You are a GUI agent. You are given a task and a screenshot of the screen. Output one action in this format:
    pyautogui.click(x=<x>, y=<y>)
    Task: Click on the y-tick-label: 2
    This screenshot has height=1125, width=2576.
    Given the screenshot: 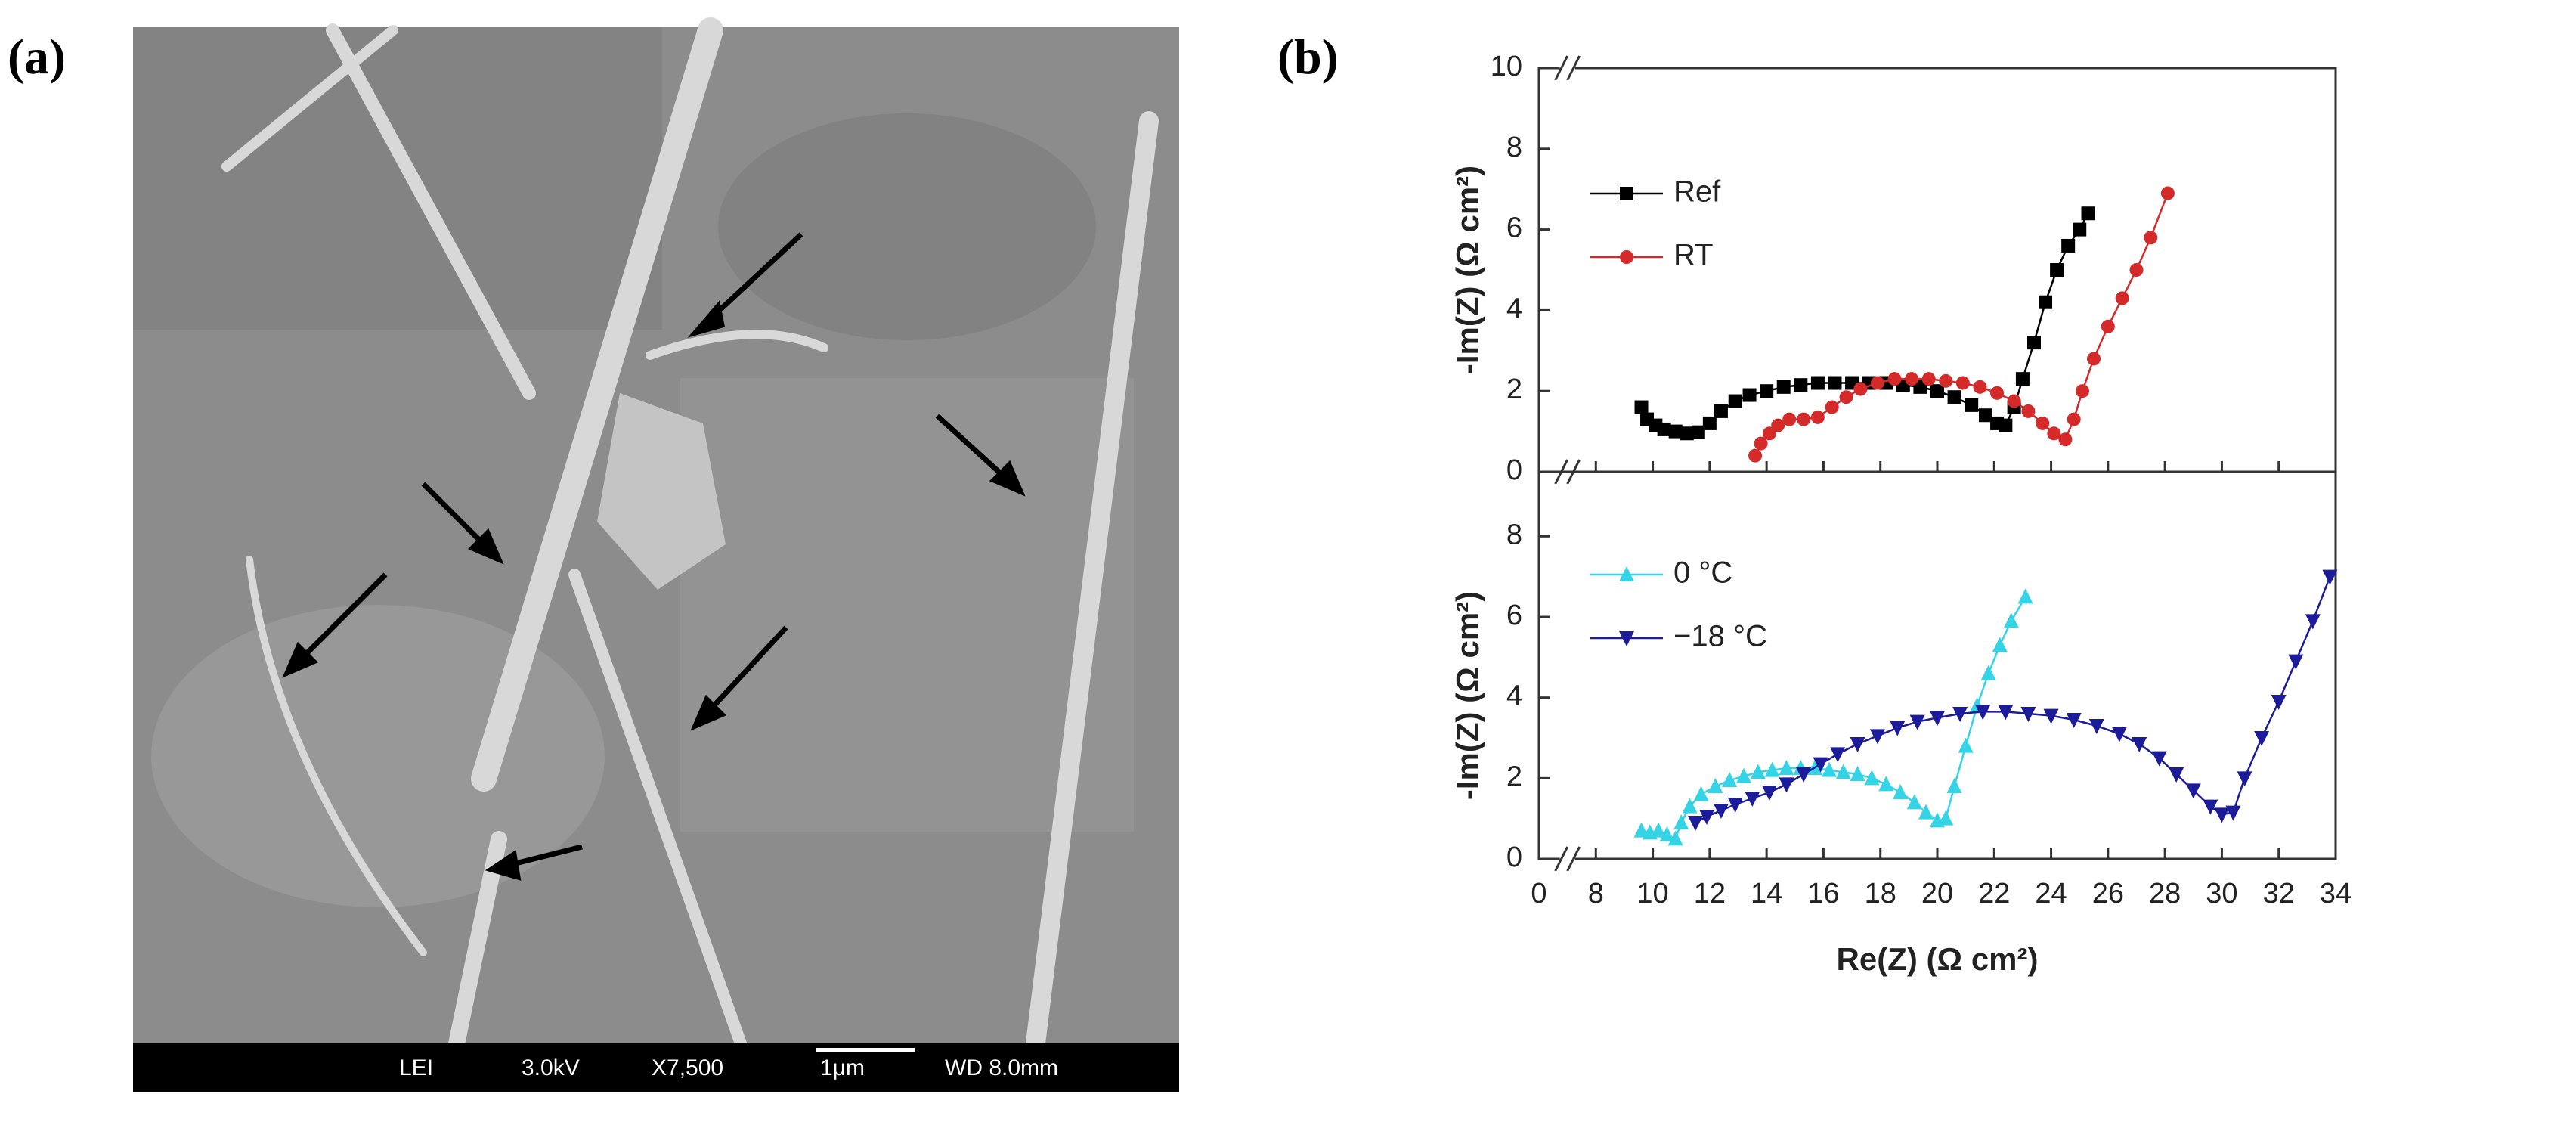 What is the action you would take?
    pyautogui.click(x=1514, y=777)
    